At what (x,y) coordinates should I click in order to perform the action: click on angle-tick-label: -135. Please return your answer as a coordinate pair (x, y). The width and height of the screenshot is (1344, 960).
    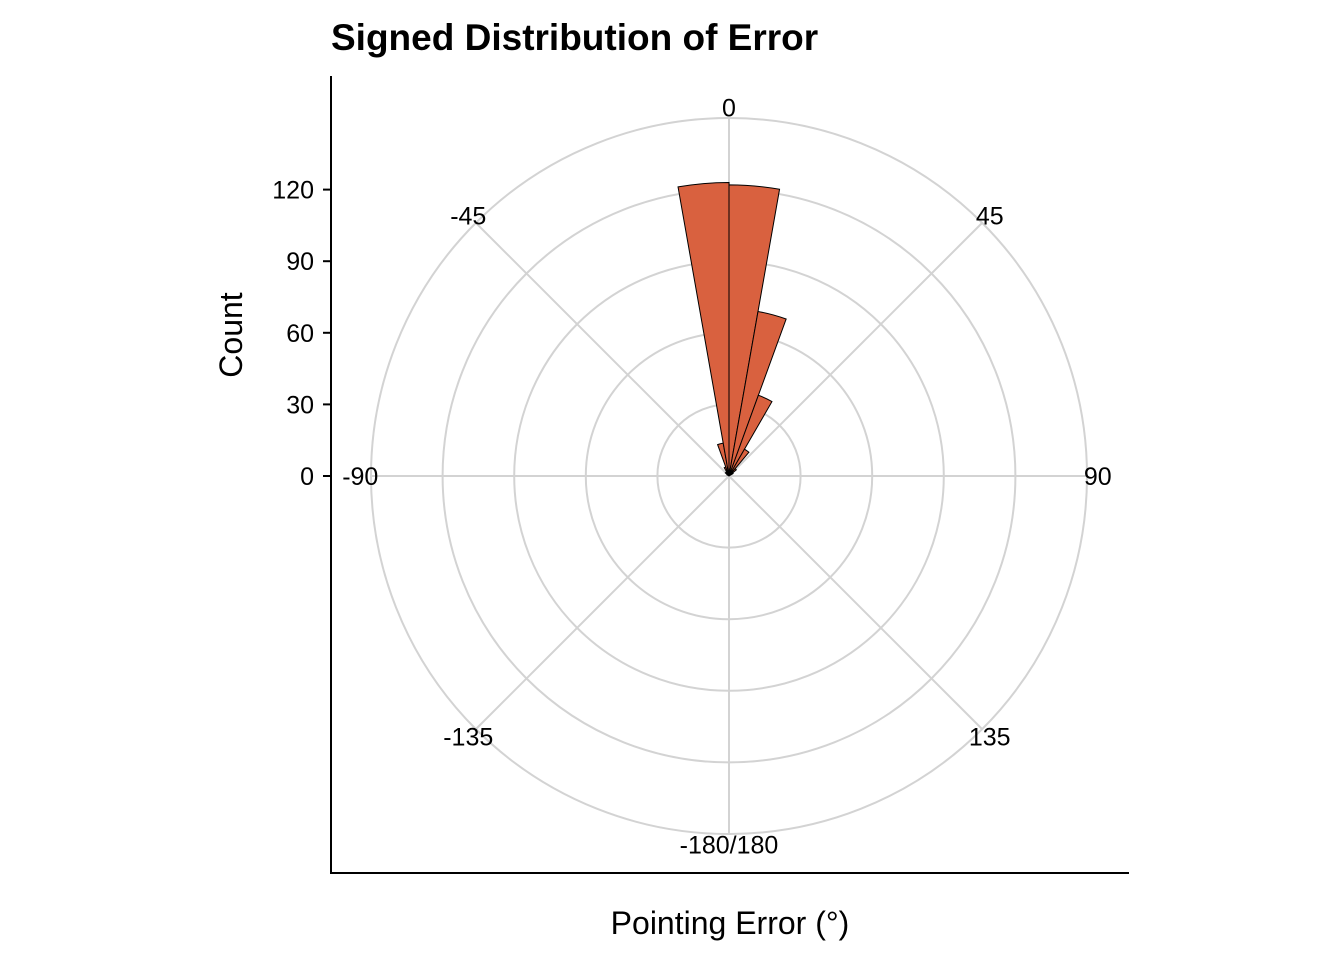
    Looking at the image, I should click on (468, 738).